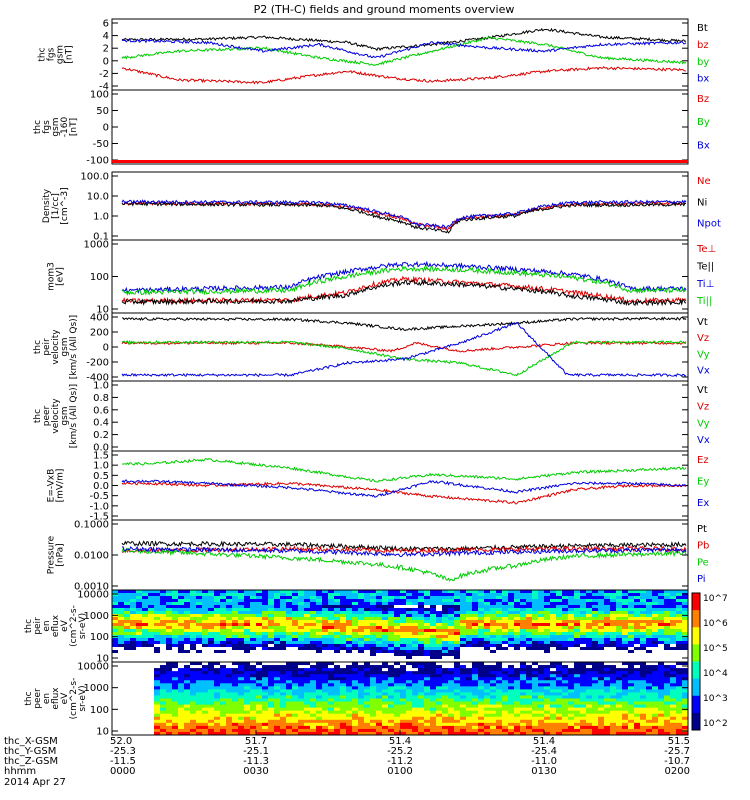 The width and height of the screenshot is (750, 800). I want to click on y-tick-label: 0.8, so click(101, 398).